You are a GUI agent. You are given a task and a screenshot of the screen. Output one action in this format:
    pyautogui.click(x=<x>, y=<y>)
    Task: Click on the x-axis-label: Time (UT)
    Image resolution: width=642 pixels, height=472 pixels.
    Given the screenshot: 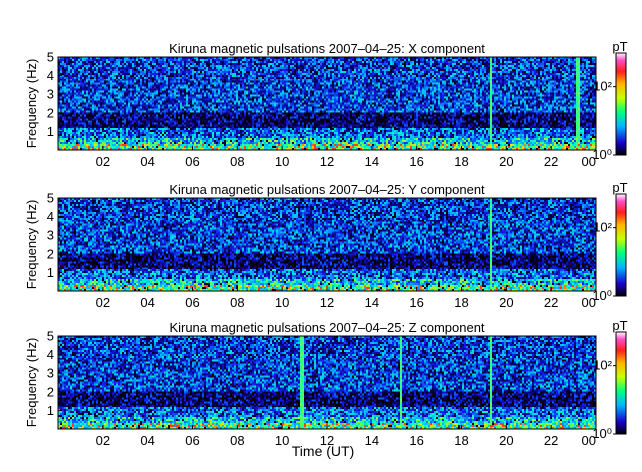 What is the action you would take?
    pyautogui.click(x=323, y=451)
    